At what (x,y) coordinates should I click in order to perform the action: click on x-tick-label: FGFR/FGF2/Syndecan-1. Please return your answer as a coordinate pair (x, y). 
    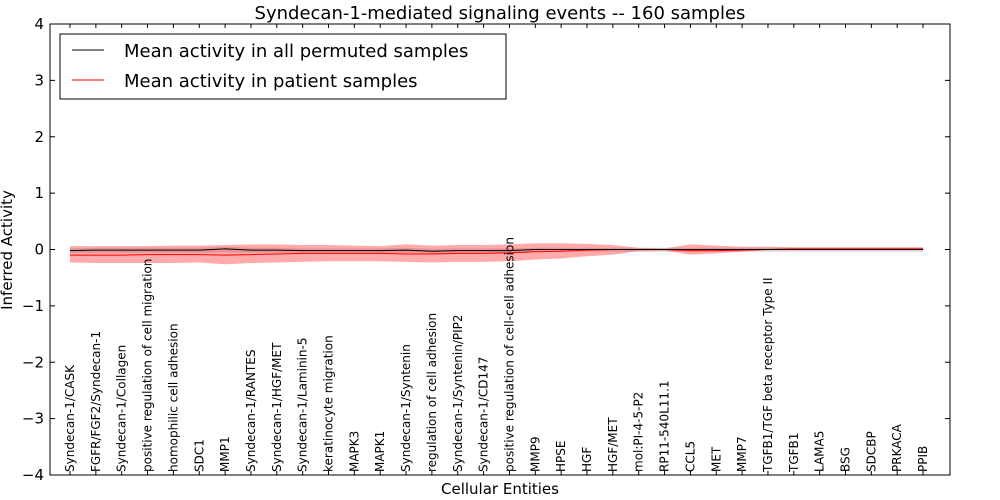
    Looking at the image, I should click on (96, 401).